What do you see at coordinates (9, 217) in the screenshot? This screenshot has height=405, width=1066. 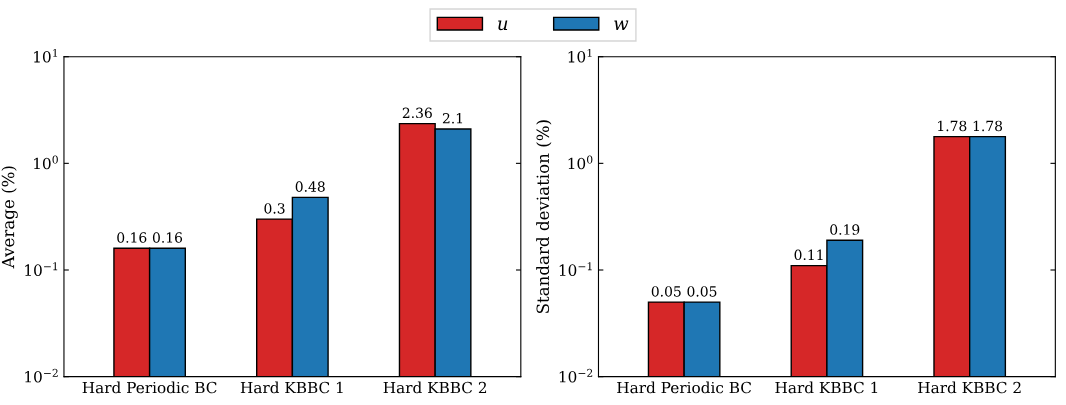 I see `y-axis-title: Average (%)` at bounding box center [9, 217].